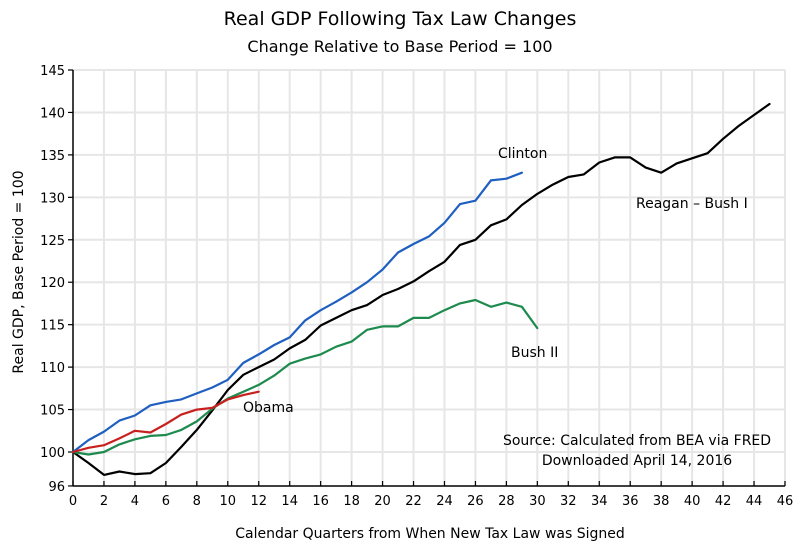 The image size is (800, 550). What do you see at coordinates (166, 501) in the screenshot?
I see `x-tick-label: 6` at bounding box center [166, 501].